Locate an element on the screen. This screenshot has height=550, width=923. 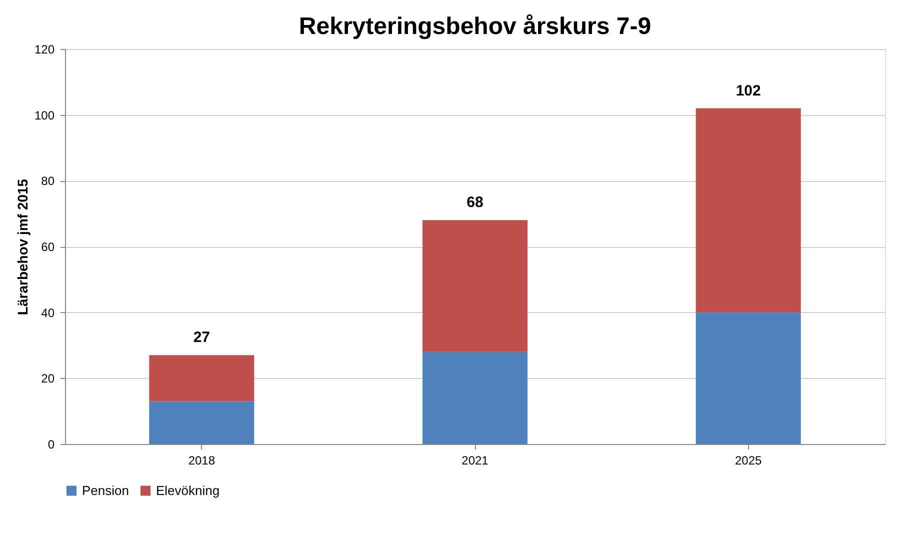
y-tick-label: 20 is located at coordinates (48, 379).